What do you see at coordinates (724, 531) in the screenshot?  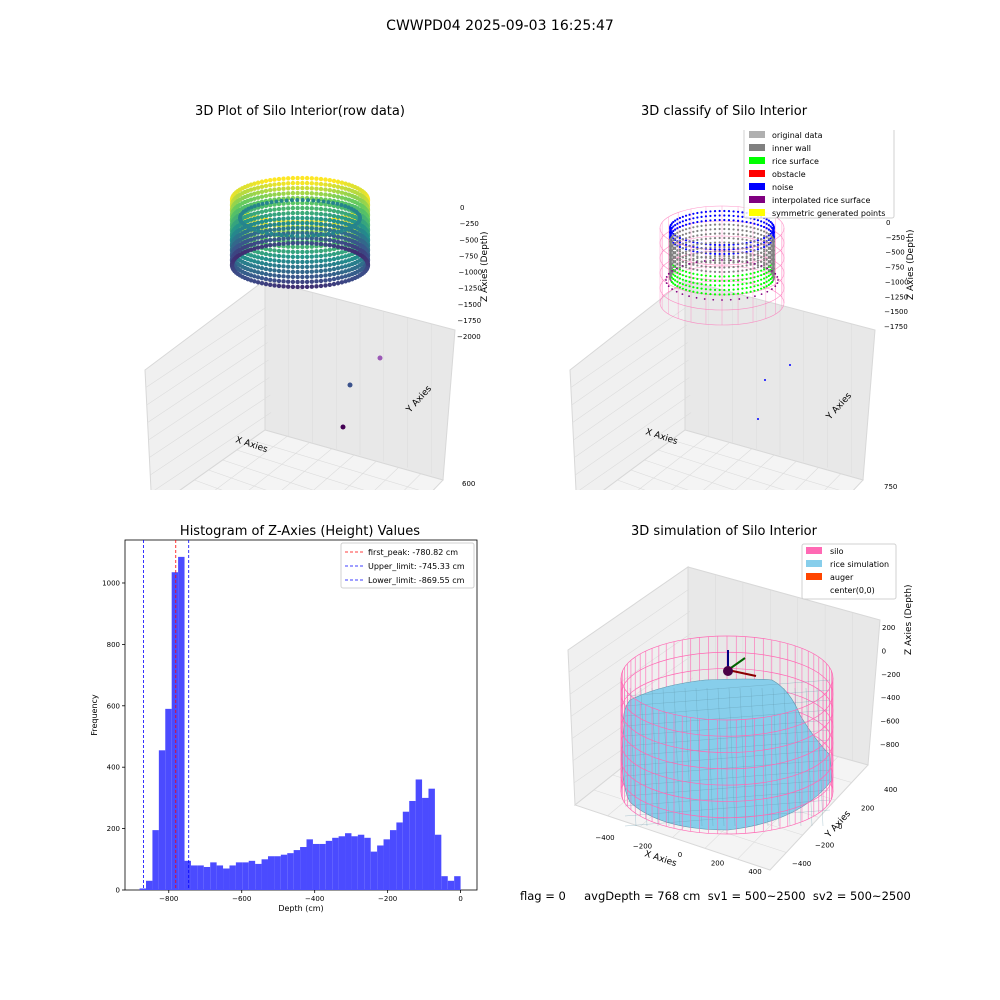 I see `panel4-title: 3D simulation of Silo Interior` at bounding box center [724, 531].